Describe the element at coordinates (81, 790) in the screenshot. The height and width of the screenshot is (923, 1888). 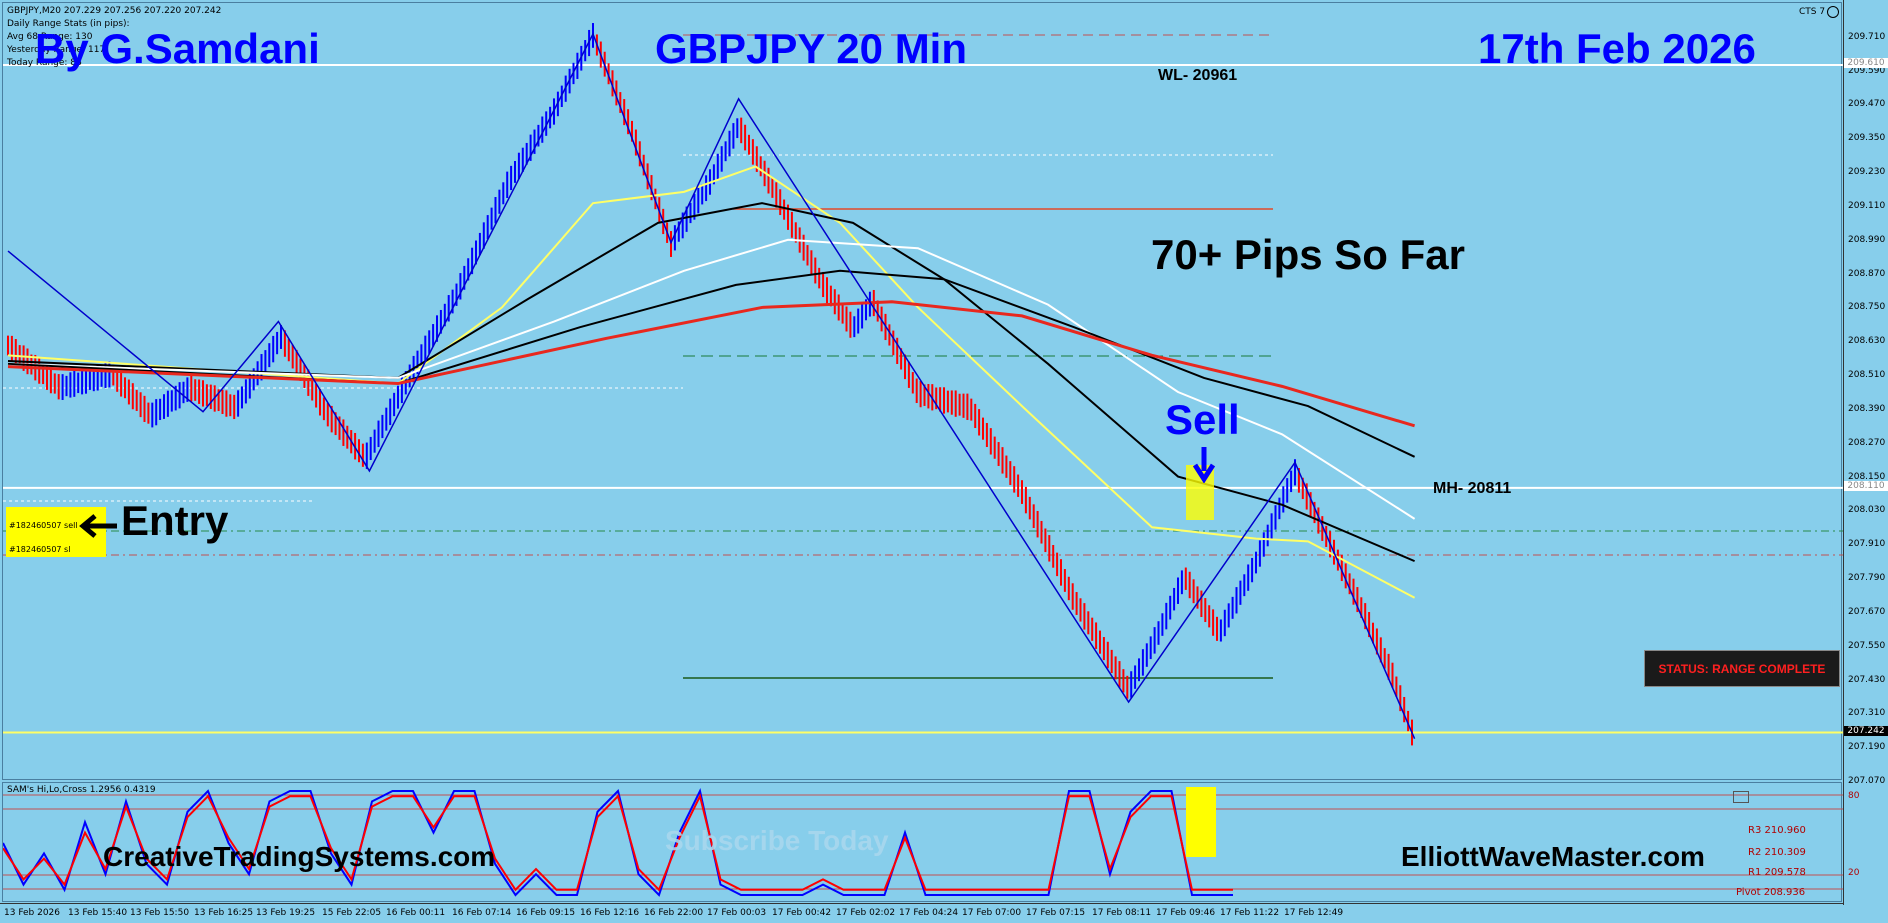
I see `oscillator-label: SAM's Hi,Lo,Cross 1.2956 0.4319` at that location.